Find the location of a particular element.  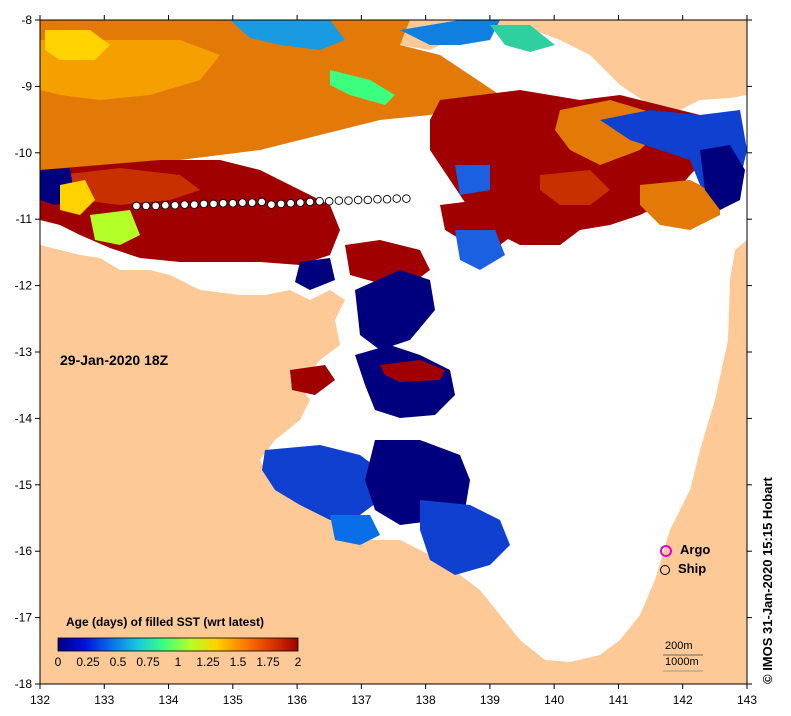

ship-track is located at coordinates (271, 202).